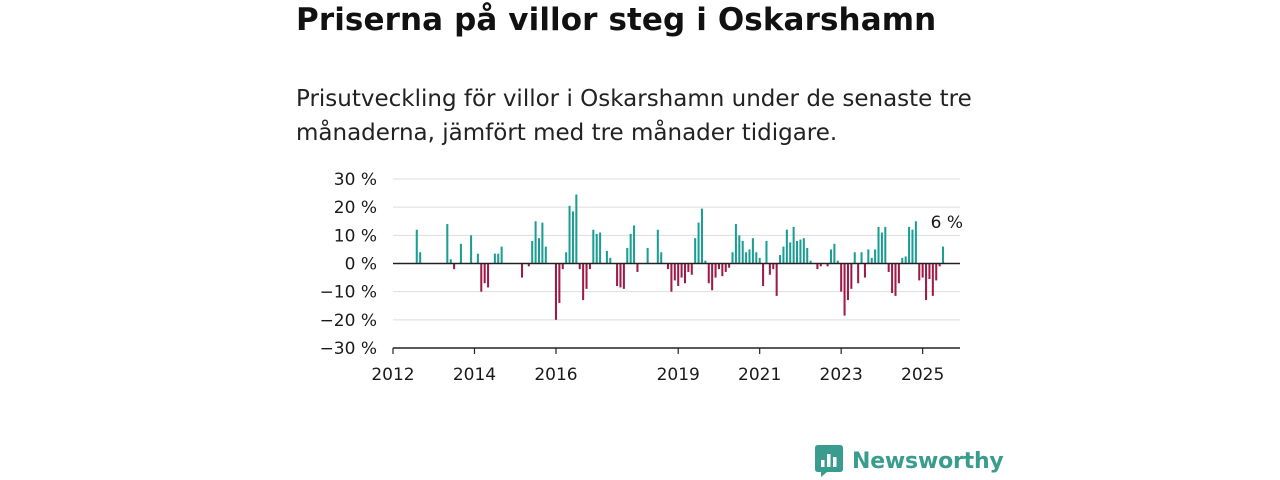  Describe the element at coordinates (928, 461) in the screenshot. I see `brand-name: Newsworthy` at that location.